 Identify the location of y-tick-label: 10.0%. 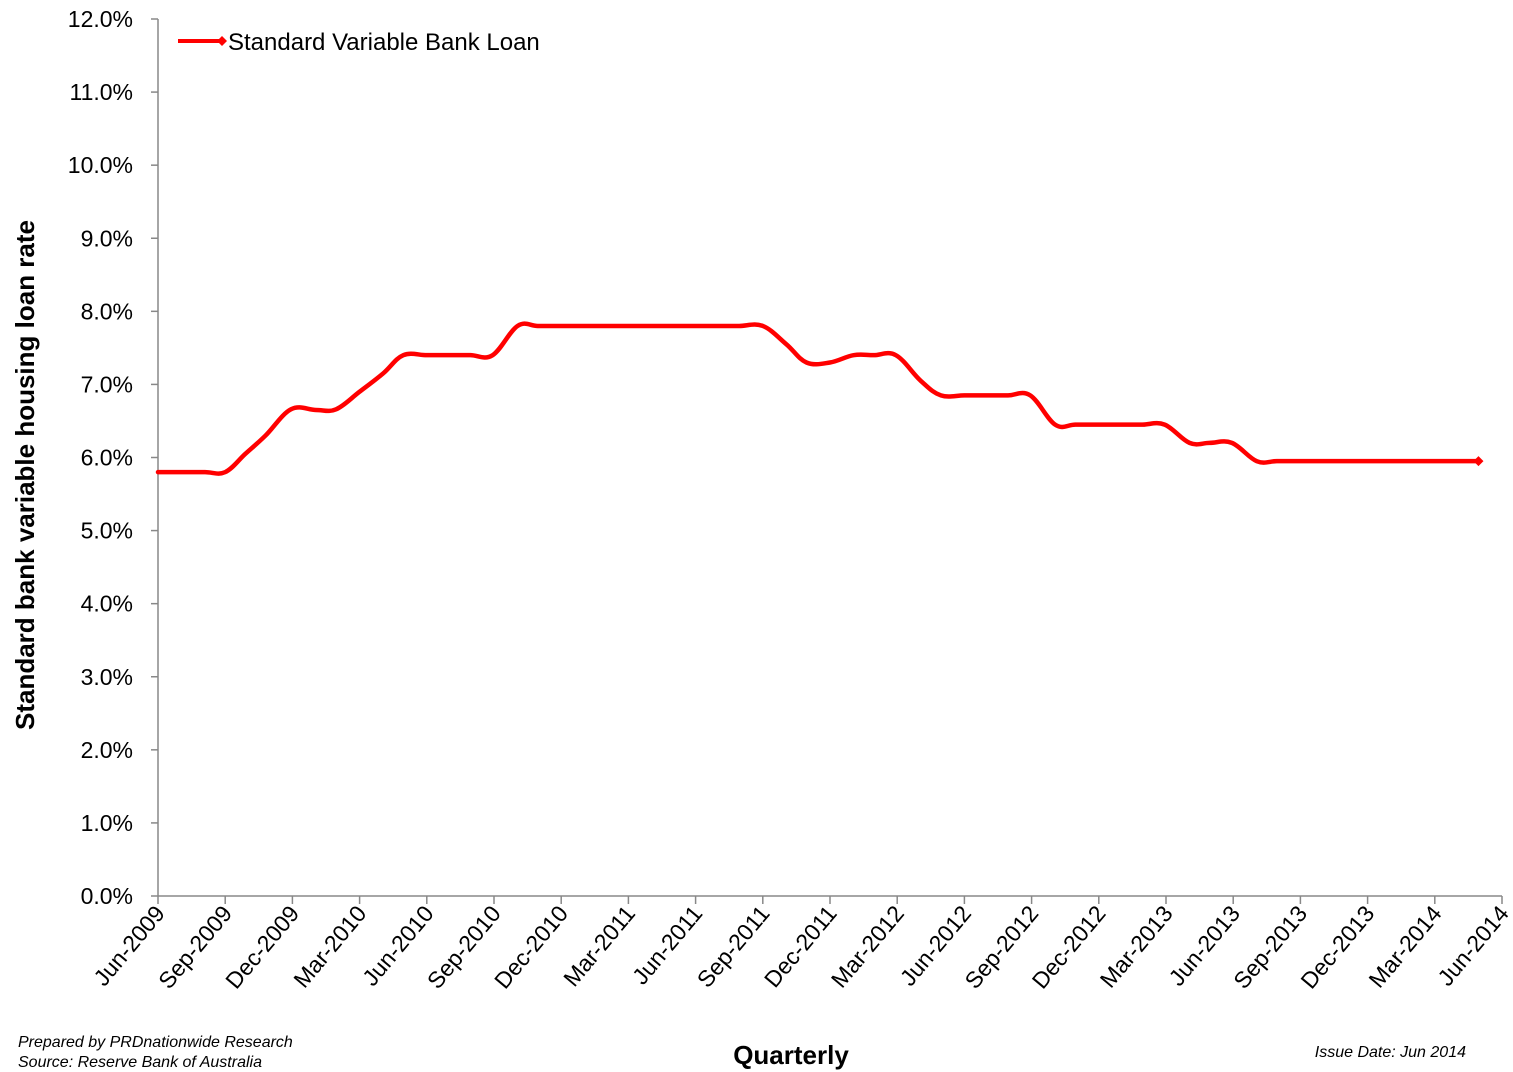
(100, 165).